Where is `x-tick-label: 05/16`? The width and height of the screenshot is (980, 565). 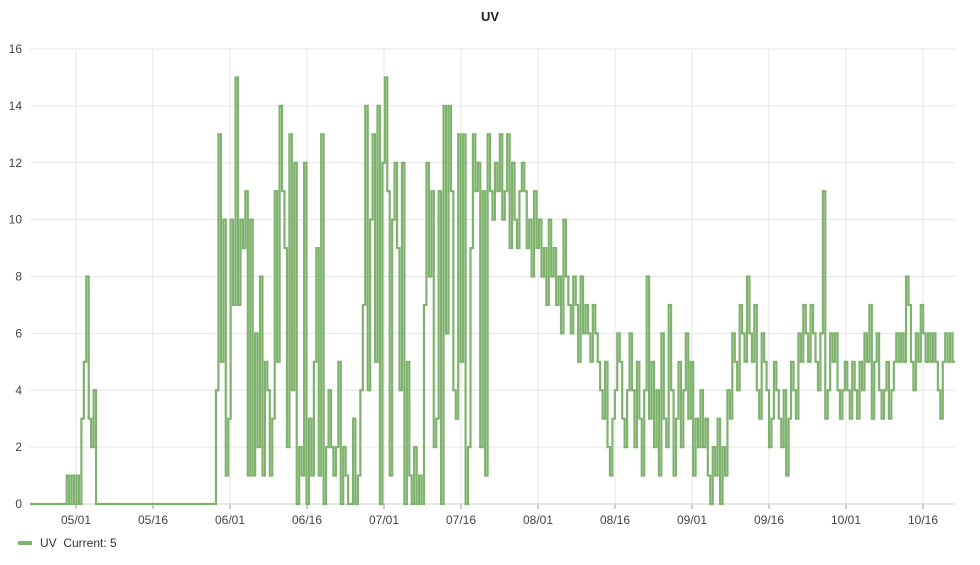
x-tick-label: 05/16 is located at coordinates (153, 520).